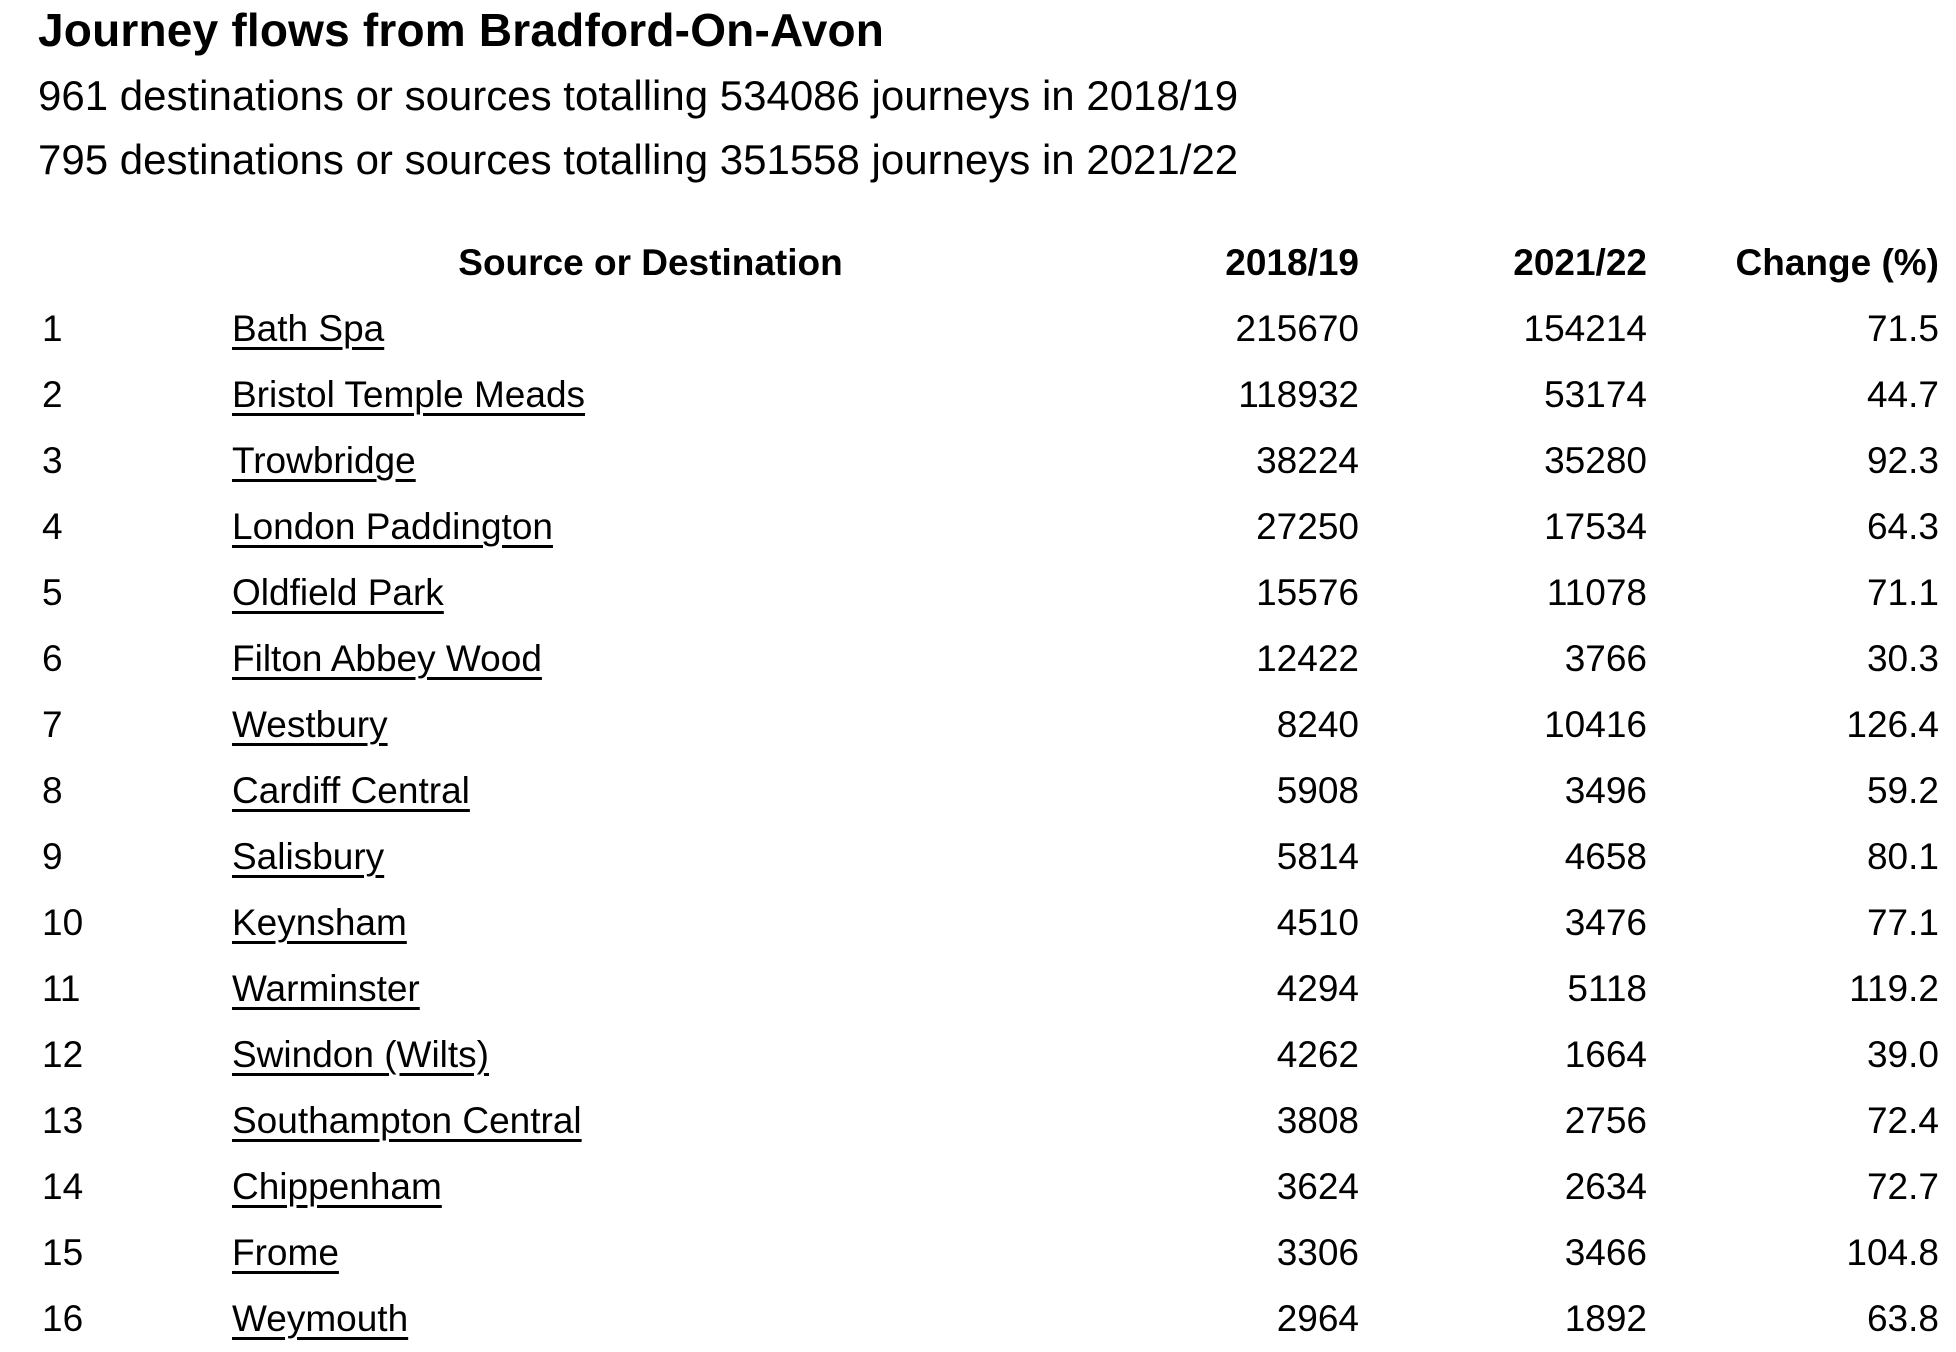  Describe the element at coordinates (1596, 592) in the screenshot. I see `journeys-2021-22-cell: 11078` at that location.